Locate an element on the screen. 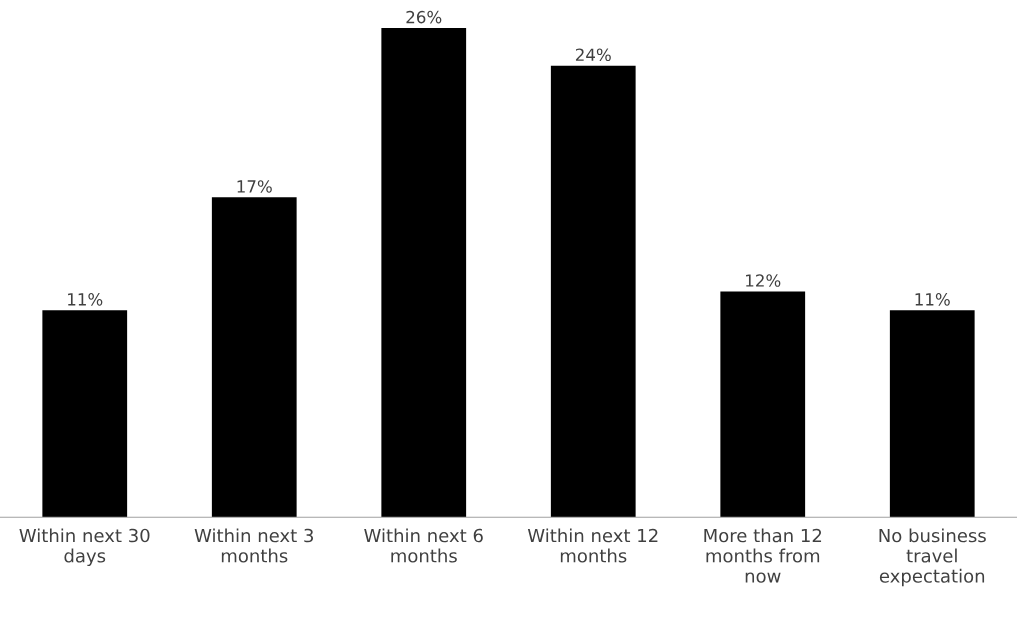 The image size is (1017, 627). data-label: 26% is located at coordinates (424, 17).